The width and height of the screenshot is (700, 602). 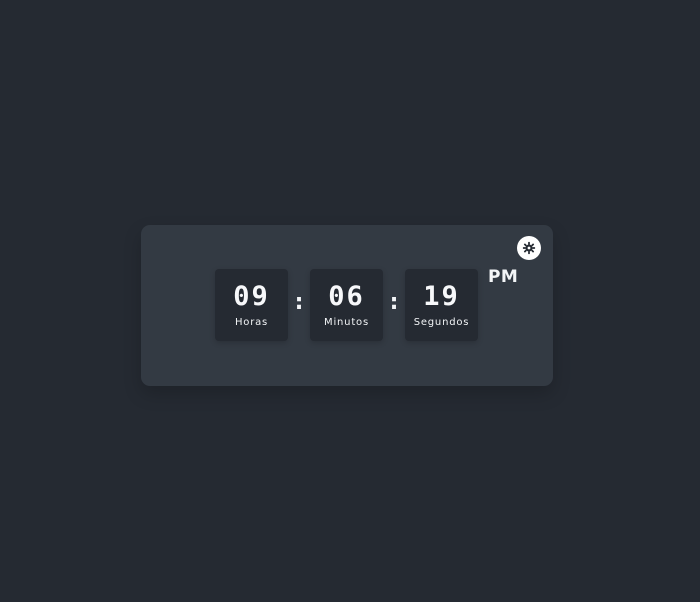 What do you see at coordinates (503, 277) in the screenshot?
I see `am-pm-indicator: PM` at bounding box center [503, 277].